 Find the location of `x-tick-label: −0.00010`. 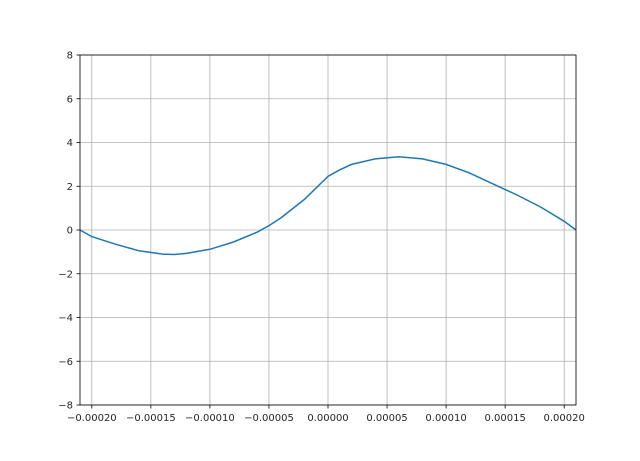

x-tick-label: −0.00010 is located at coordinates (210, 418).